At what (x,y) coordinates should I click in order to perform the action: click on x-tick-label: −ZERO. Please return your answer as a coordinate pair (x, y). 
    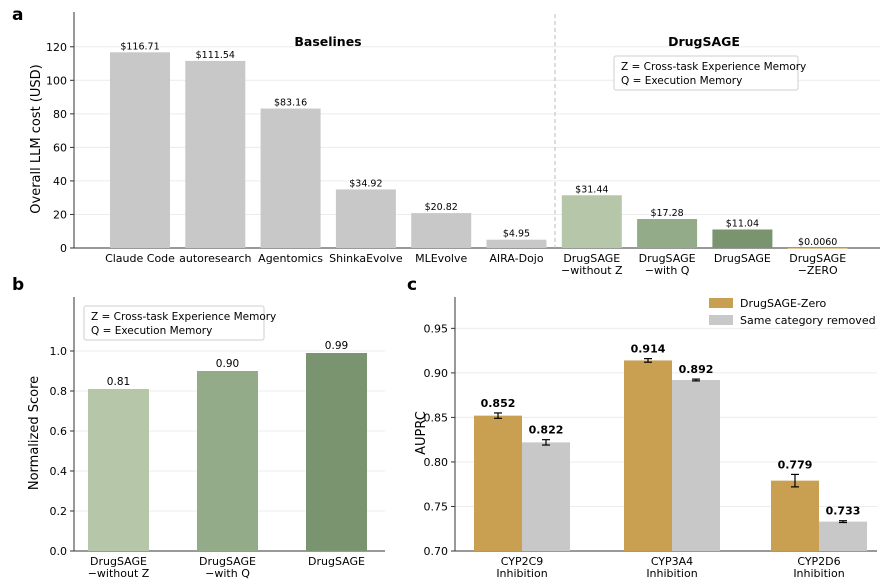
    Looking at the image, I should click on (818, 270).